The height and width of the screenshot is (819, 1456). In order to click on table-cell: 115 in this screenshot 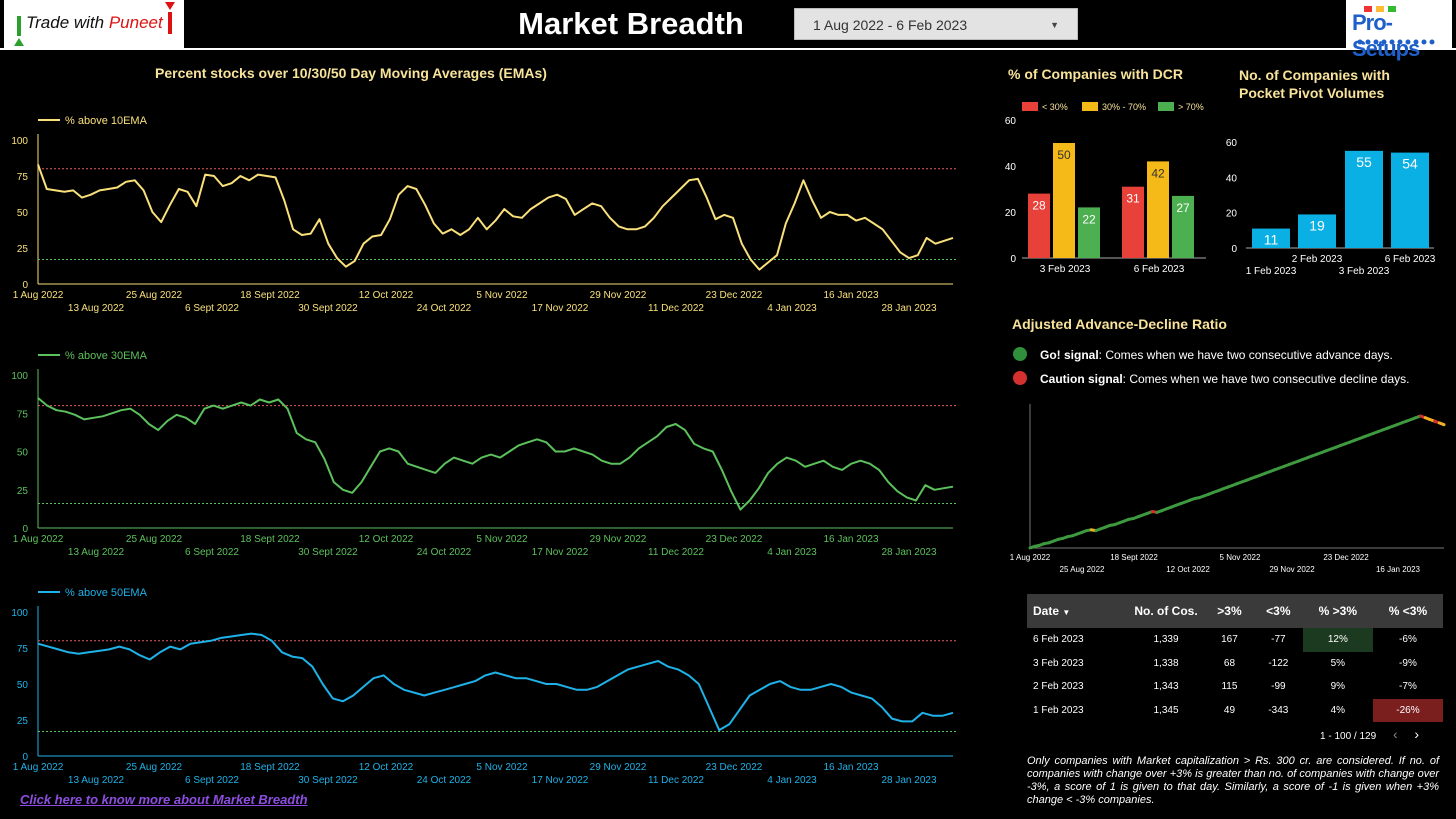, I will do `click(1229, 687)`.